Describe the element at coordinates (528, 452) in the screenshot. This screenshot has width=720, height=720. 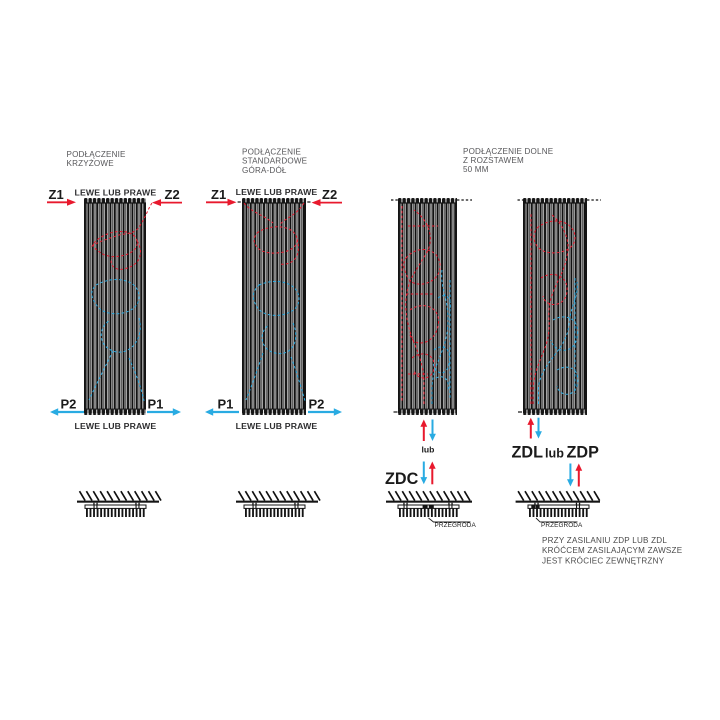
I see `svg-text: ZDL` at that location.